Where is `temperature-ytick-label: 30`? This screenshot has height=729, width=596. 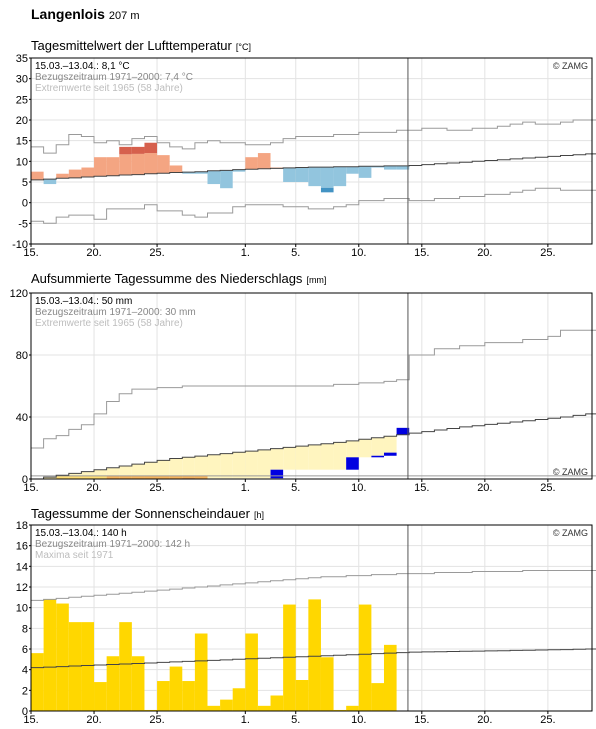
temperature-ytick-label: 30 is located at coordinates (22, 80).